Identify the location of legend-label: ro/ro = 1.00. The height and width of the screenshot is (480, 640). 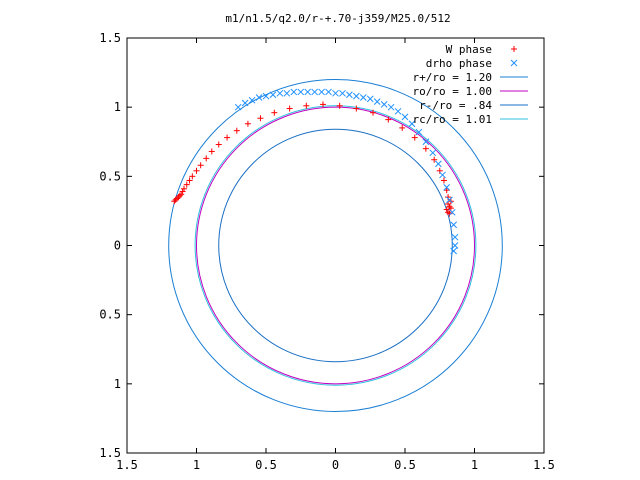
(452, 91).